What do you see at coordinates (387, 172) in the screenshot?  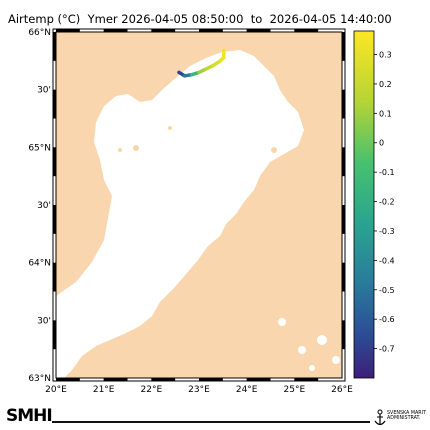 I see `colorbar-tick-label: -0.1` at bounding box center [387, 172].